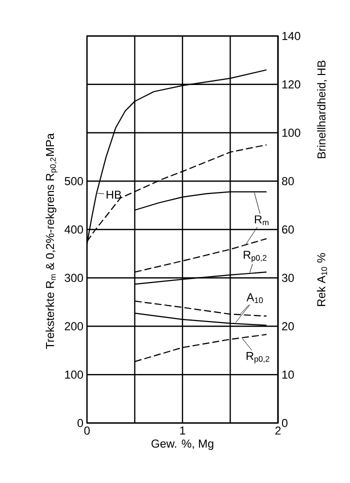 This screenshot has height=483, width=350. I want to click on y-tick-label: 200, so click(74, 326).